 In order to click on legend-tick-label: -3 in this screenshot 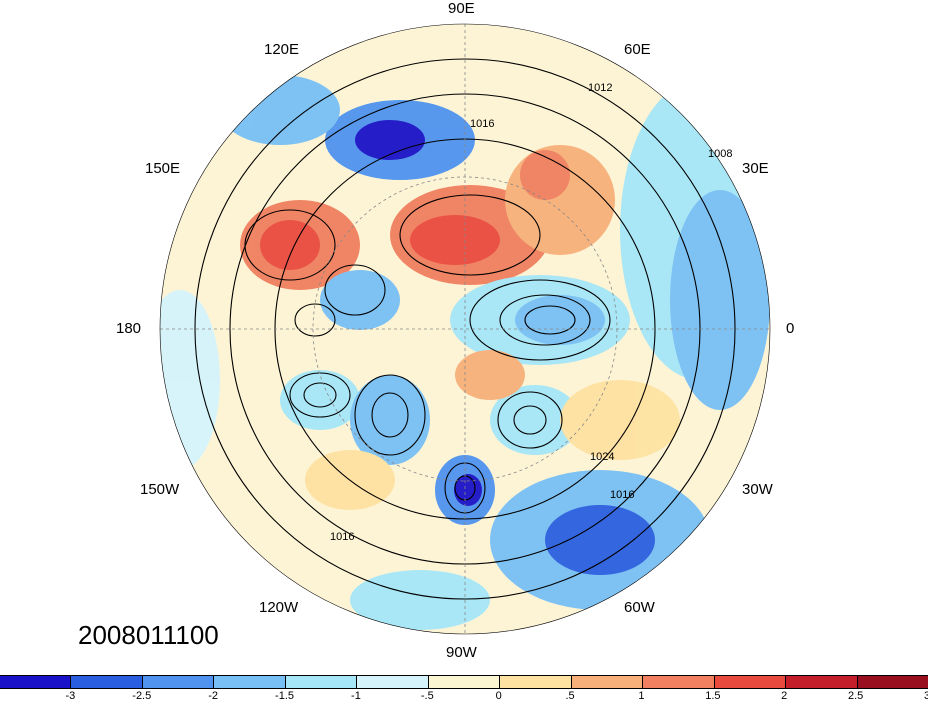, I will do `click(70, 696)`.